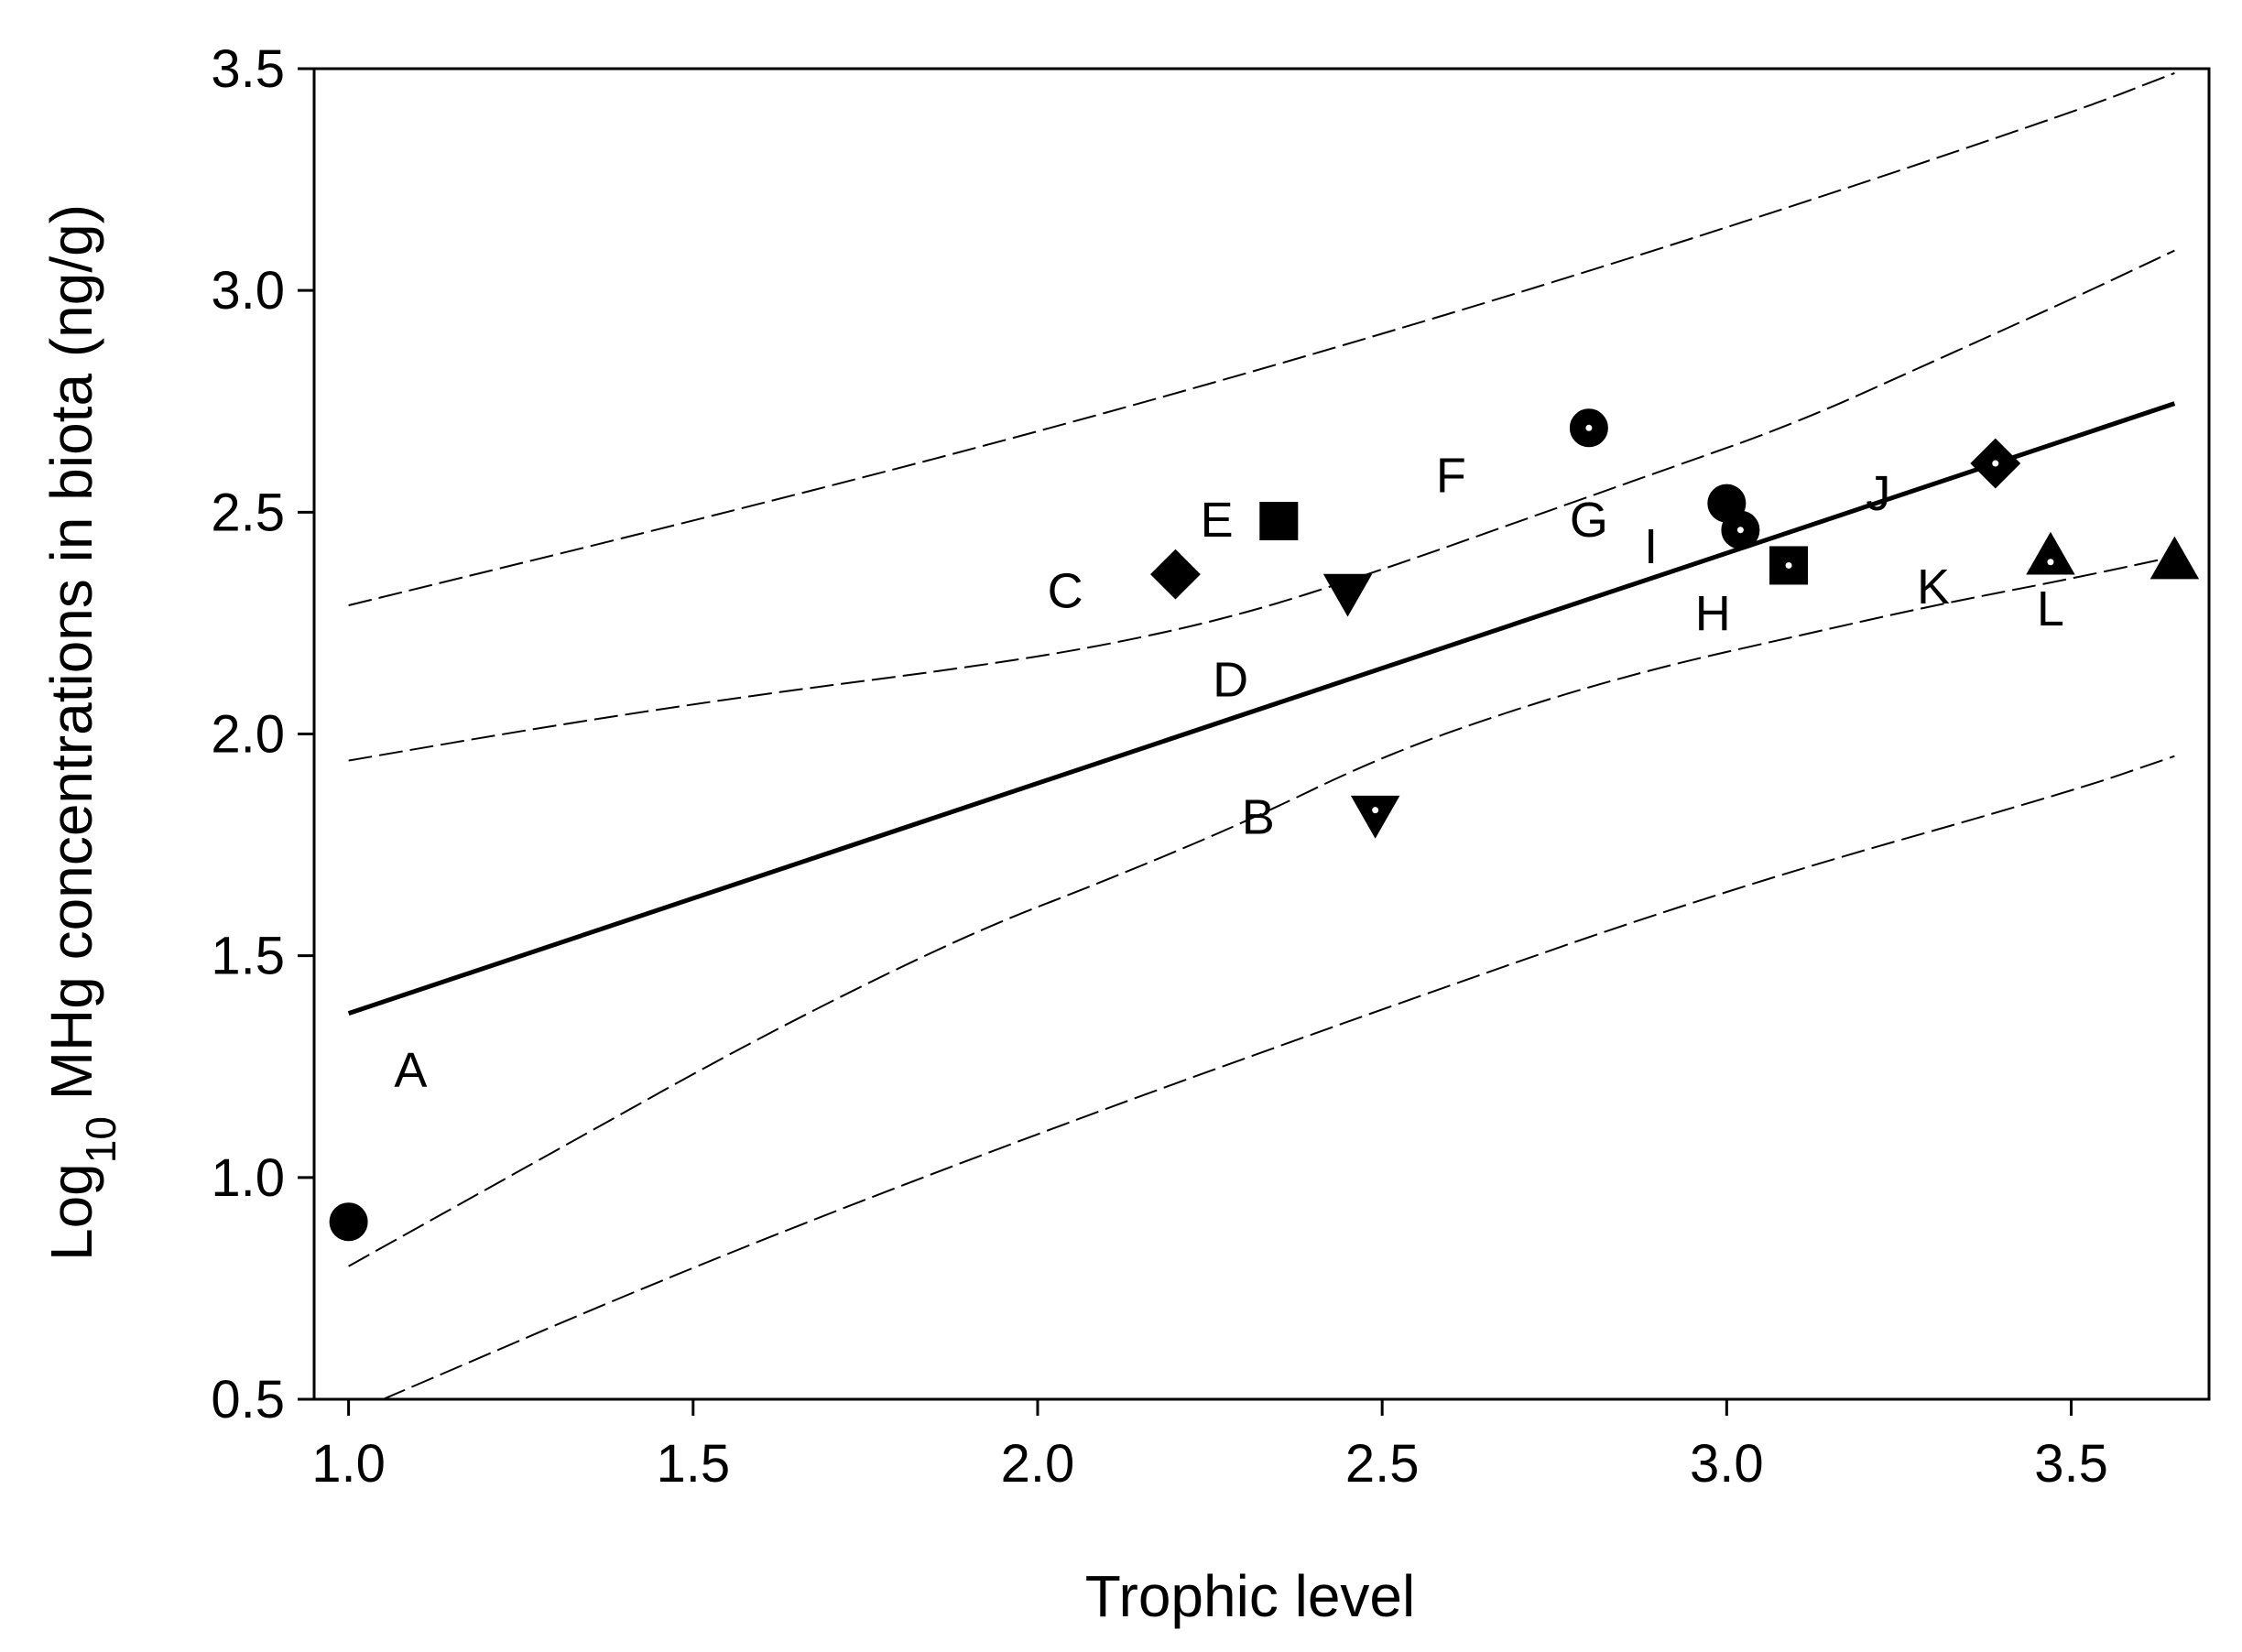  What do you see at coordinates (1451, 476) in the screenshot?
I see `point-label-f: F` at bounding box center [1451, 476].